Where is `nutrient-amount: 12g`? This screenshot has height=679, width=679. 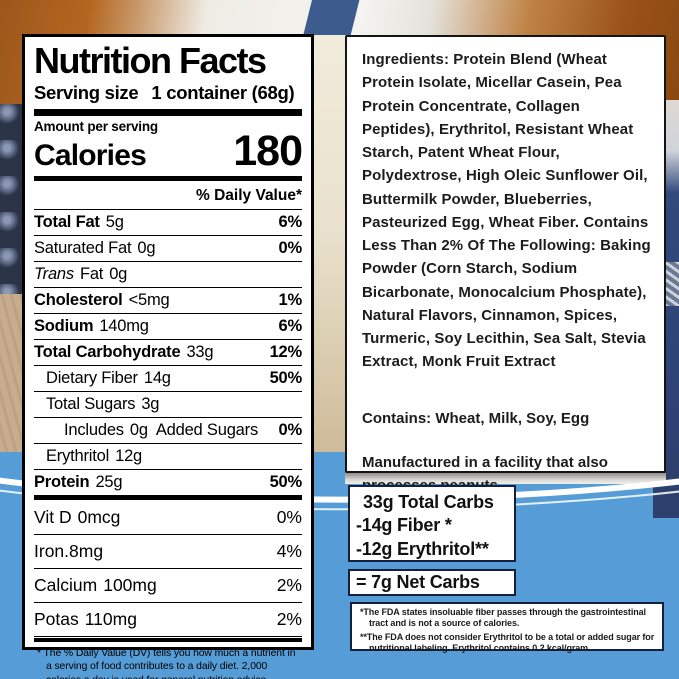 nutrient-amount: 12g is located at coordinates (129, 456).